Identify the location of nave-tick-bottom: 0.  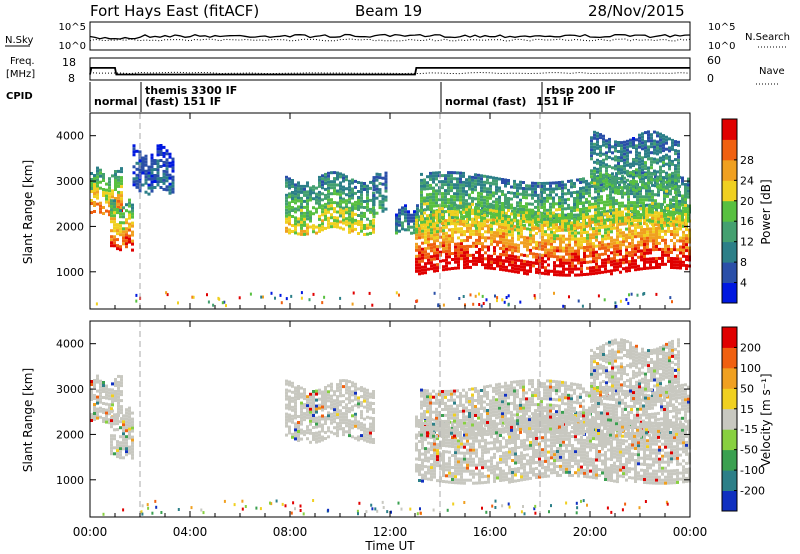
(710, 78).